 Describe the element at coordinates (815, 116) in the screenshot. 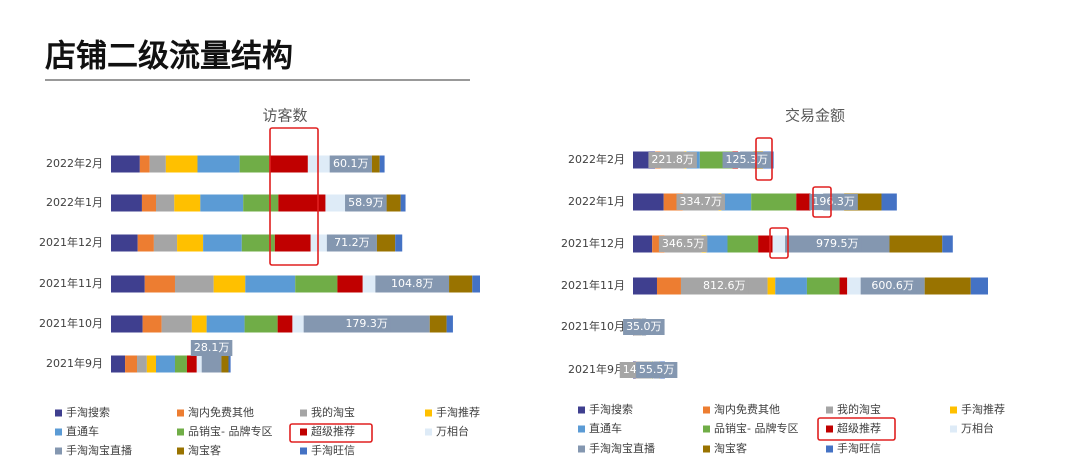

I see `chart-title: 交易金额` at that location.